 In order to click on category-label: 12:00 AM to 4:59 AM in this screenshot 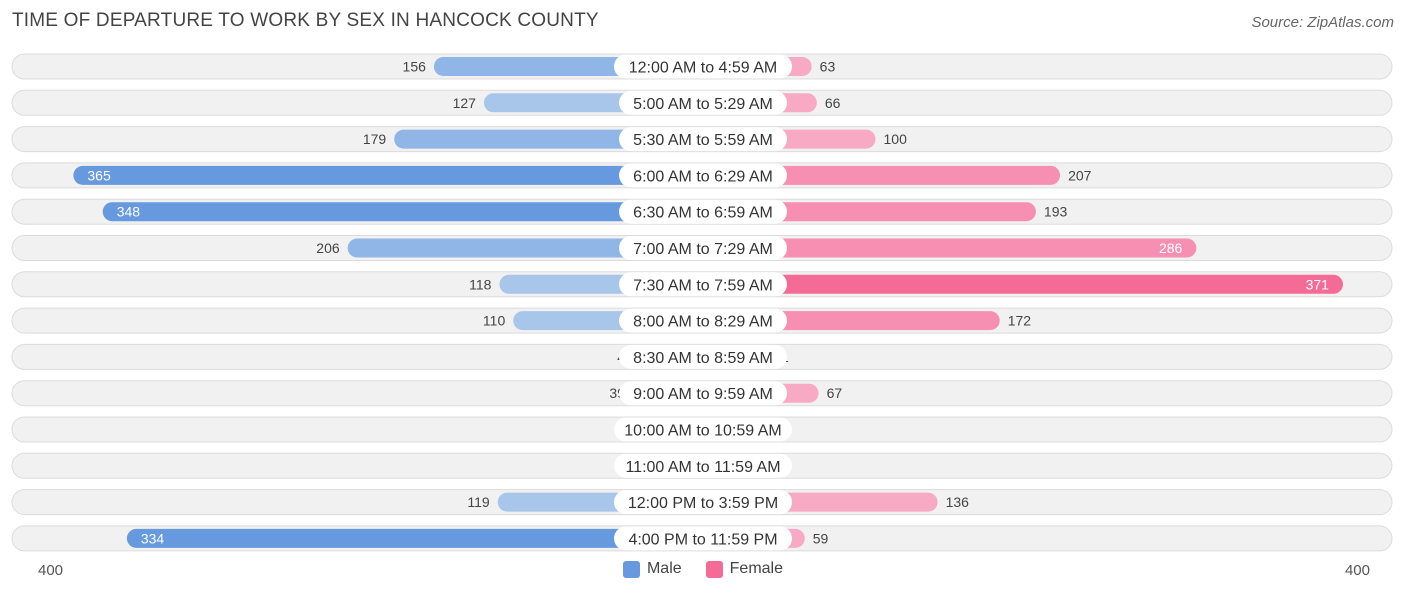, I will do `click(703, 68)`.